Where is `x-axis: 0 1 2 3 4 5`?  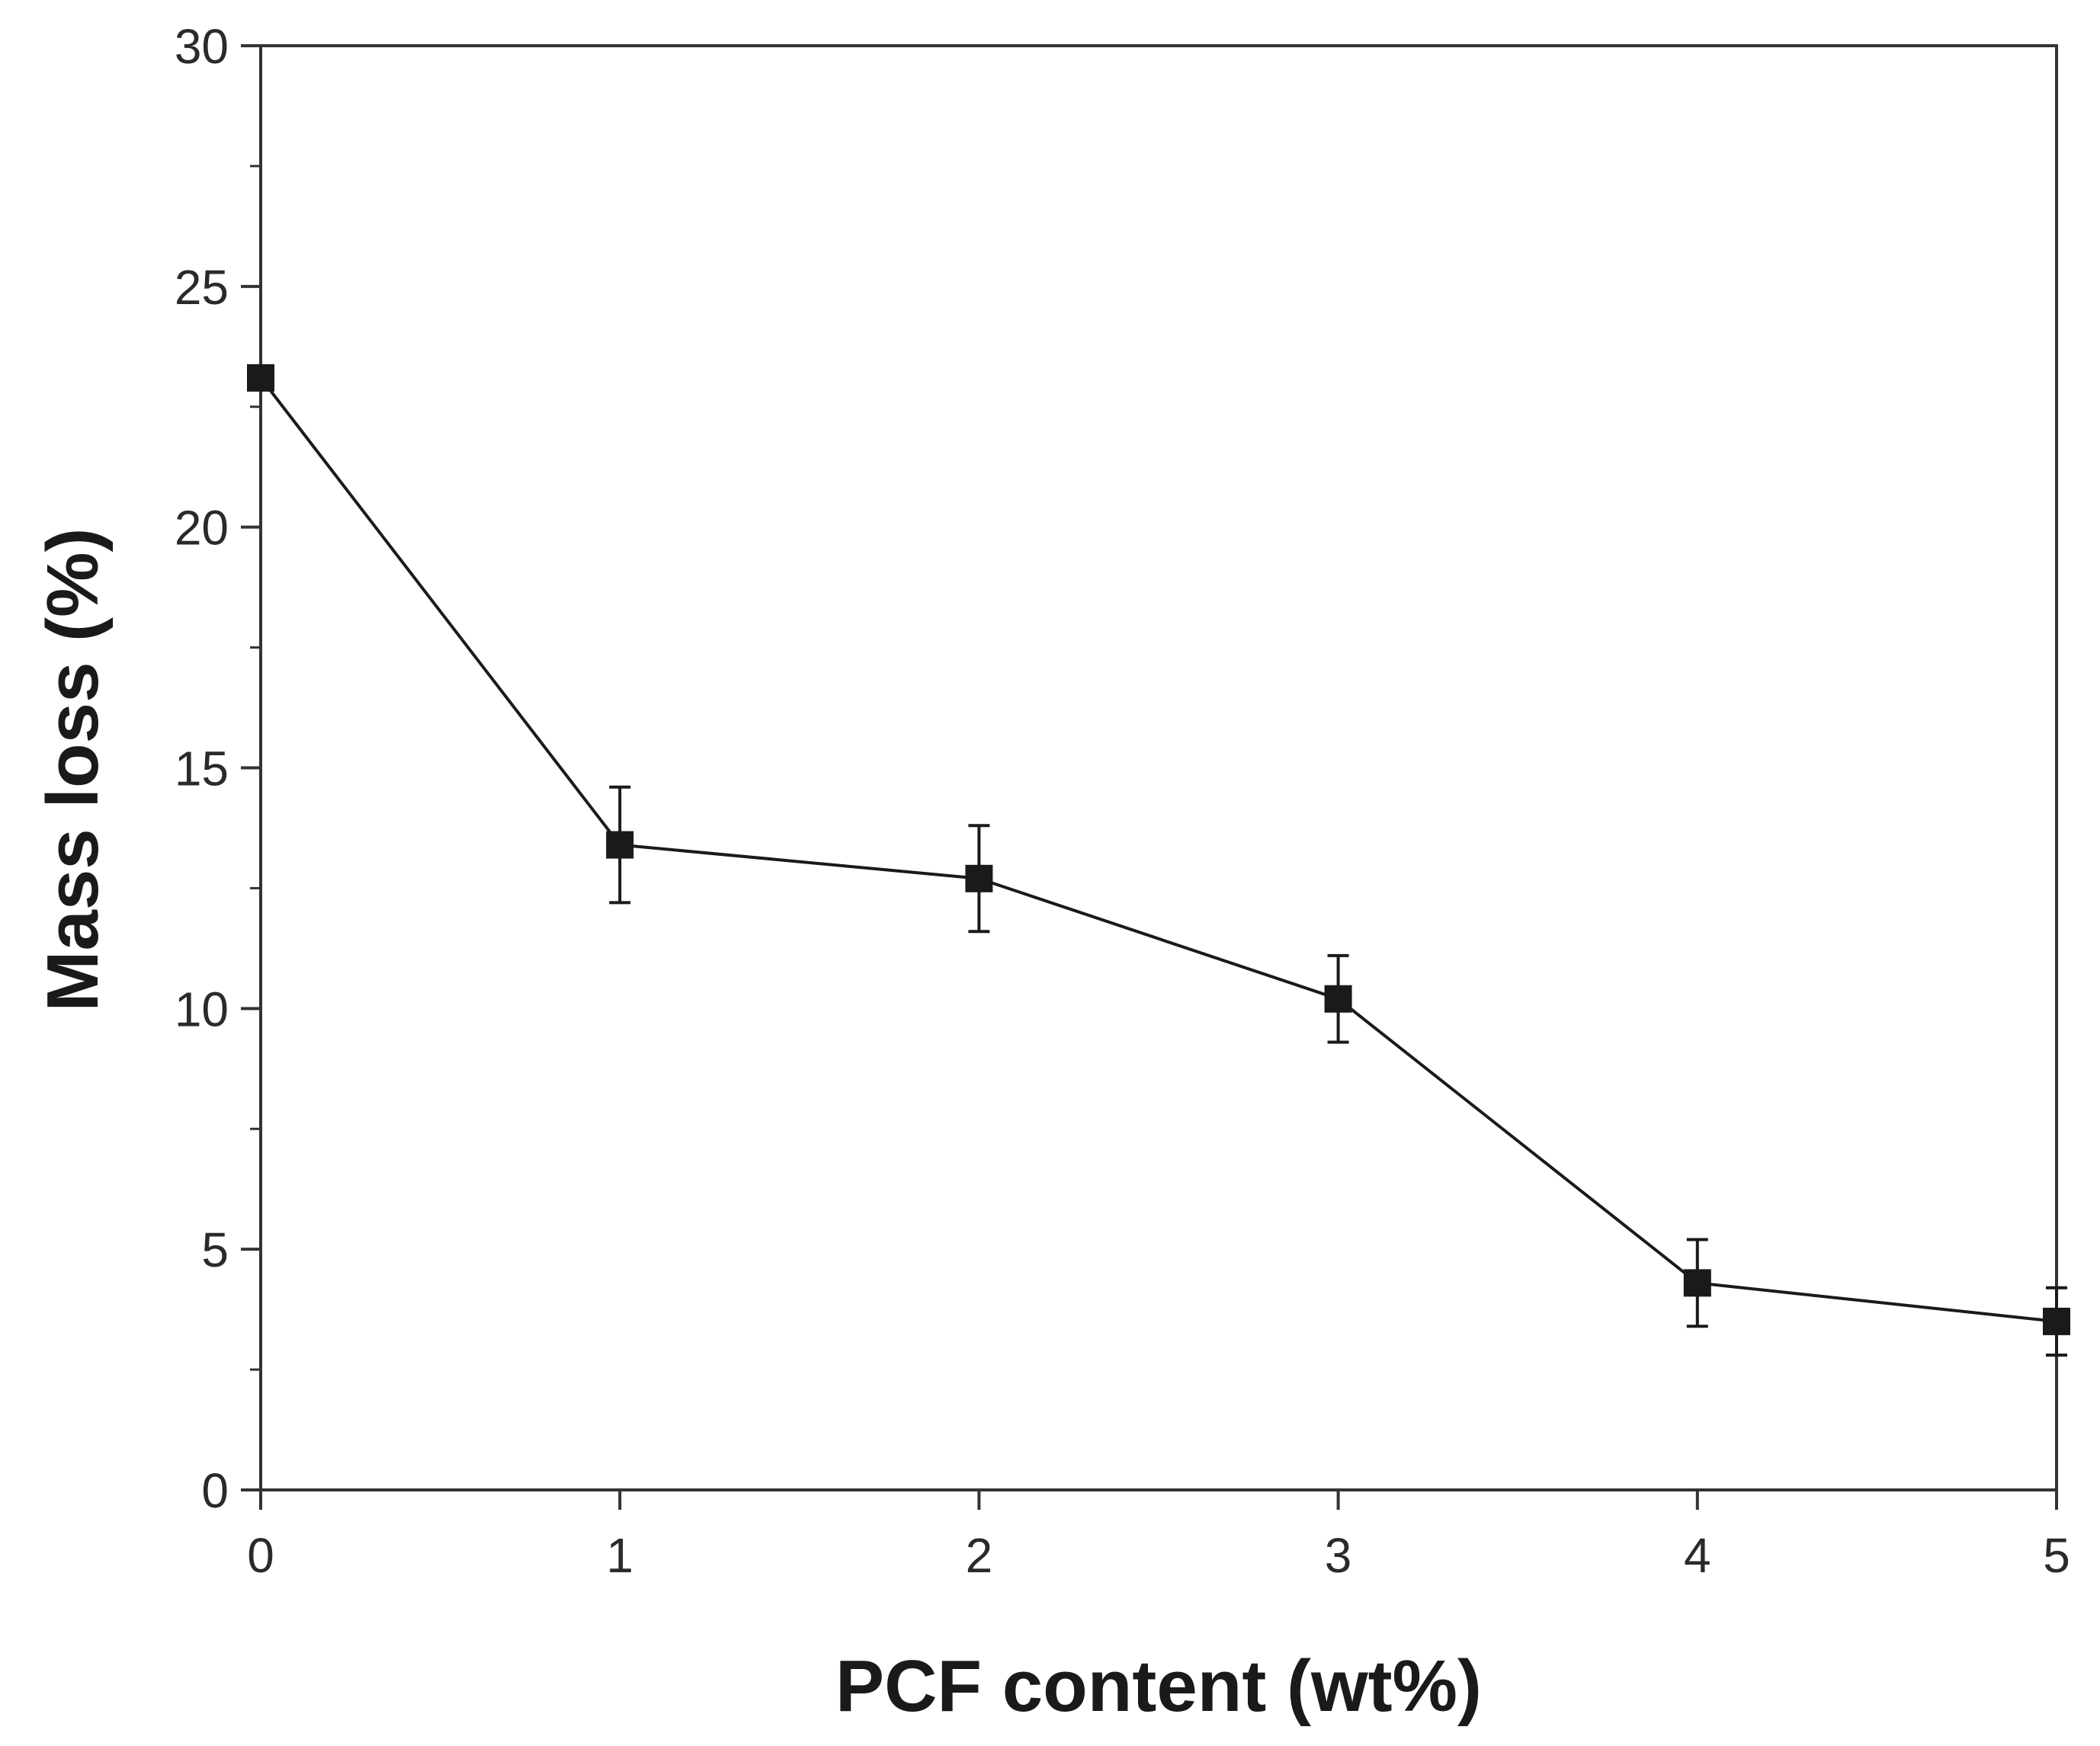
x-axis: 0 1 2 3 4 5 is located at coordinates (1158, 1536).